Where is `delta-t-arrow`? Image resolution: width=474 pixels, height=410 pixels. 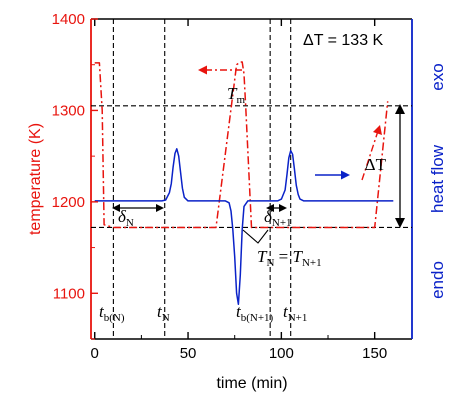 delta-t-arrow is located at coordinates (400, 166).